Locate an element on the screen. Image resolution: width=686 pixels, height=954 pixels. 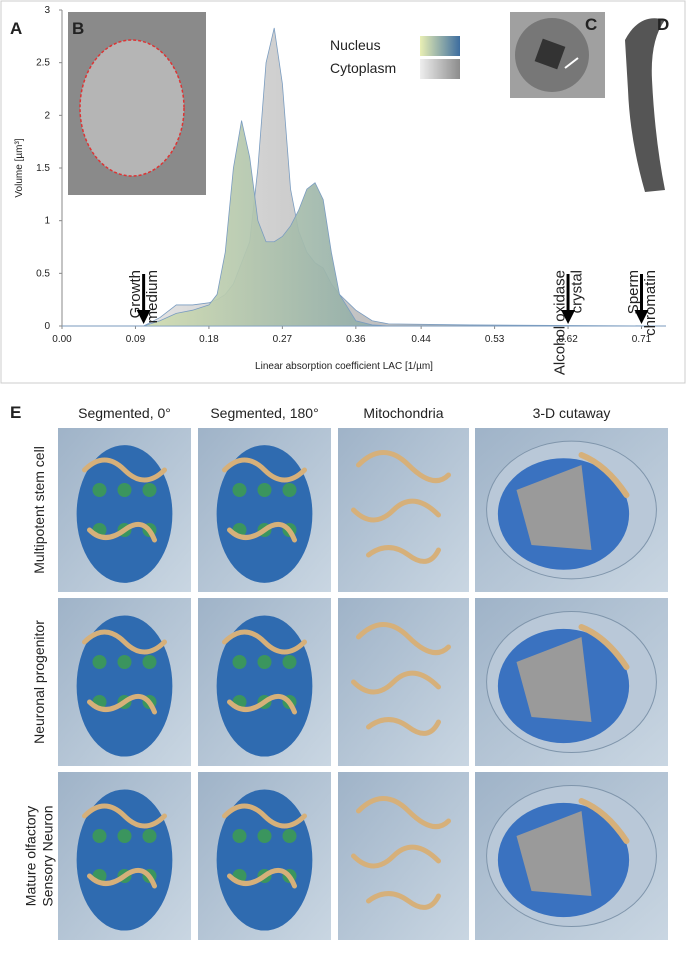
annotation-text: crystal is located at coordinates (577, 291).